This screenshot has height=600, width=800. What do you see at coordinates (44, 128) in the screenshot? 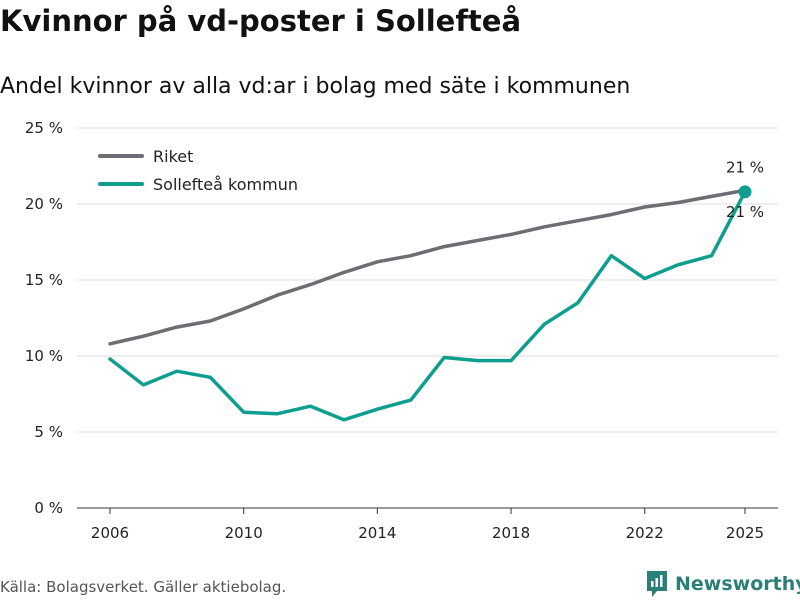
I see `y-tick-label: 25 %` at bounding box center [44, 128].